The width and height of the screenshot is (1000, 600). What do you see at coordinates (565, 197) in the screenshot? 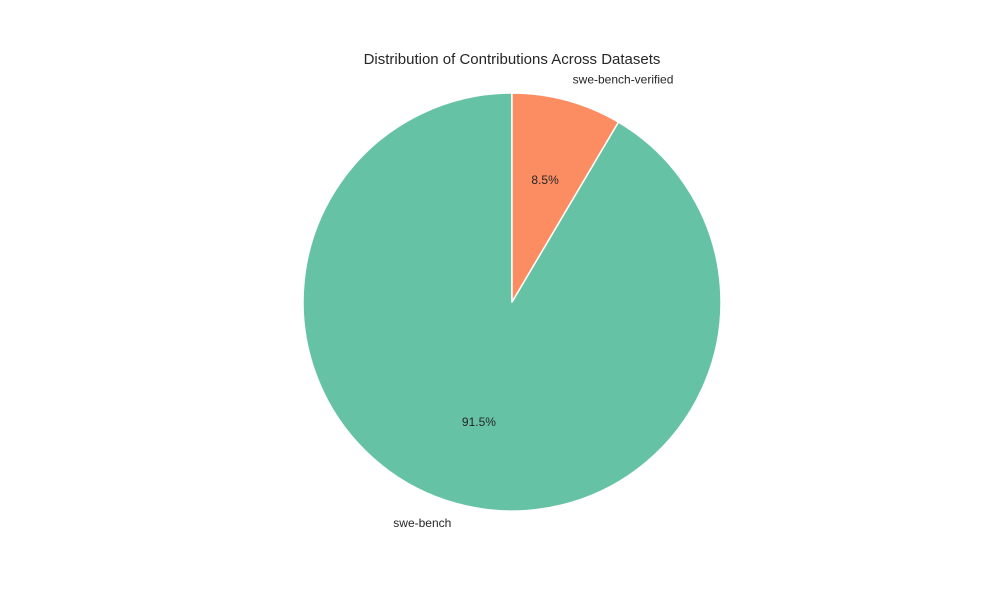
I see `pie-slice-swe-bench-verified` at bounding box center [565, 197].